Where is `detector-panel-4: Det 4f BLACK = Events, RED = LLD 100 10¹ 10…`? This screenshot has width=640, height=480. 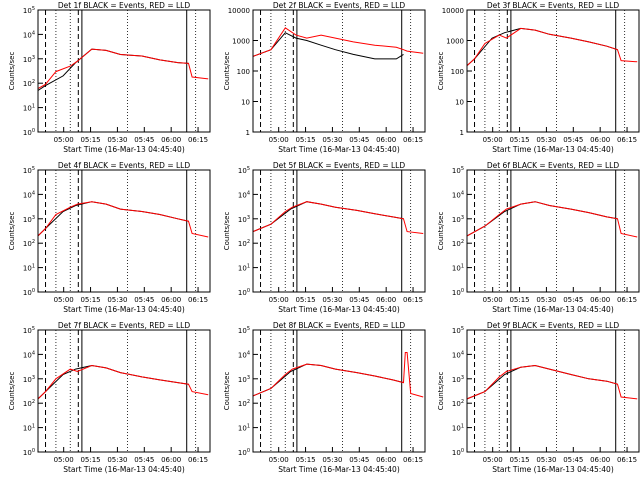
detector-panel-4: Det 4f BLACK = Events, RED = LLD 100 10¹ 10… is located at coordinates (109, 237).